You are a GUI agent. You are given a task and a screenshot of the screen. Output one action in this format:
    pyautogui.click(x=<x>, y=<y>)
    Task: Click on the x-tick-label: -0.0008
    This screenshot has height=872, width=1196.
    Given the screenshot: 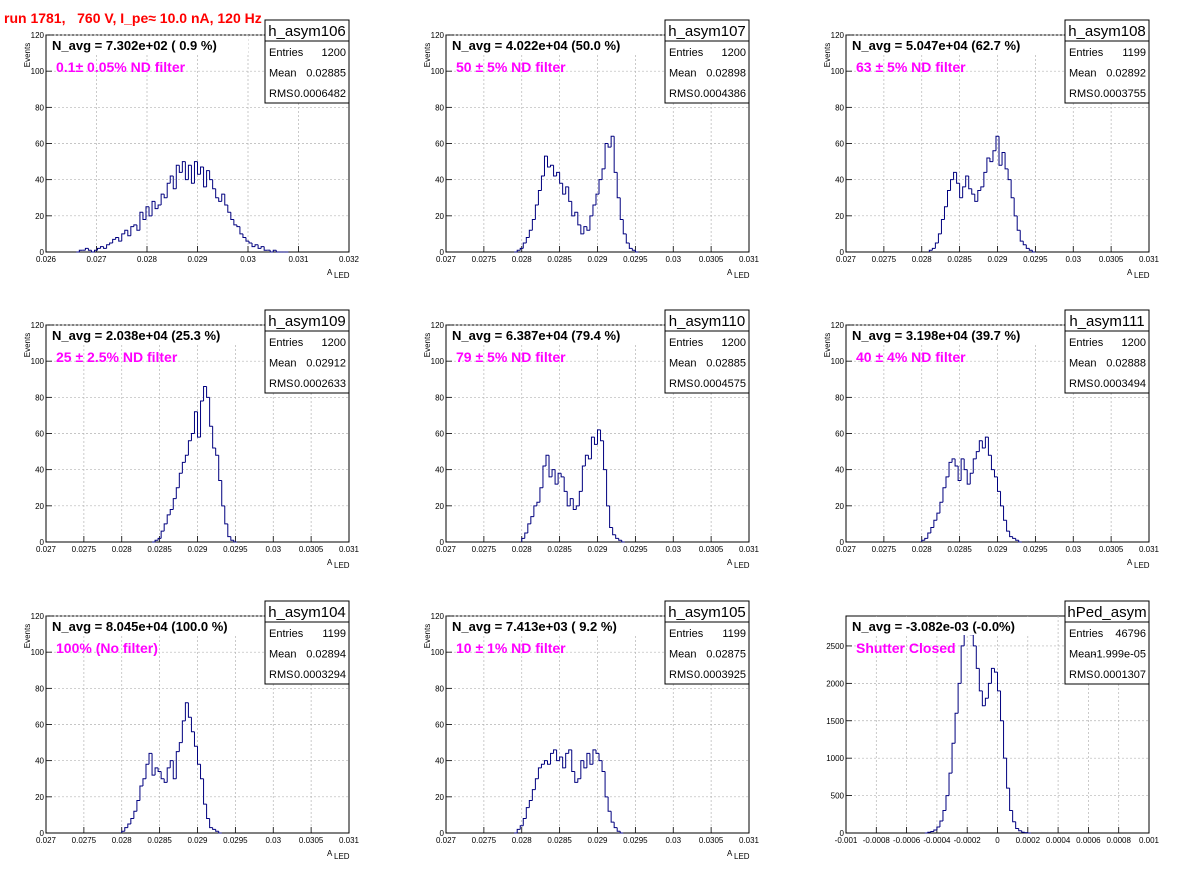 What is the action you would take?
    pyautogui.click(x=877, y=840)
    